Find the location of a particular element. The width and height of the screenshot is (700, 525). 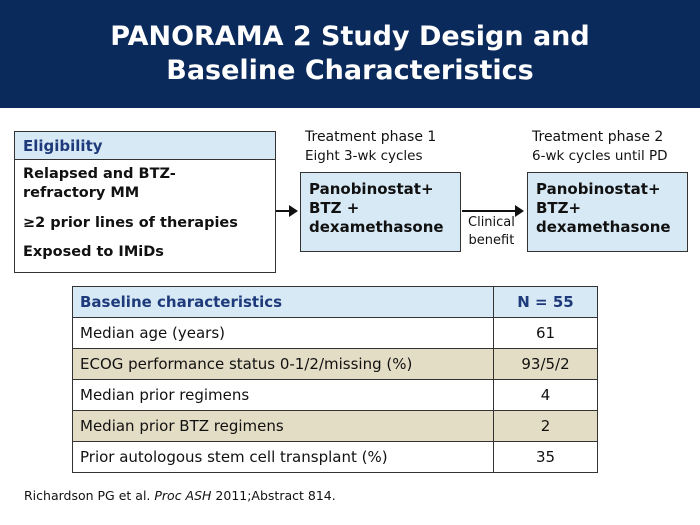

phase-2-sublabel: 6-wk cycles until PD is located at coordinates (600, 156).